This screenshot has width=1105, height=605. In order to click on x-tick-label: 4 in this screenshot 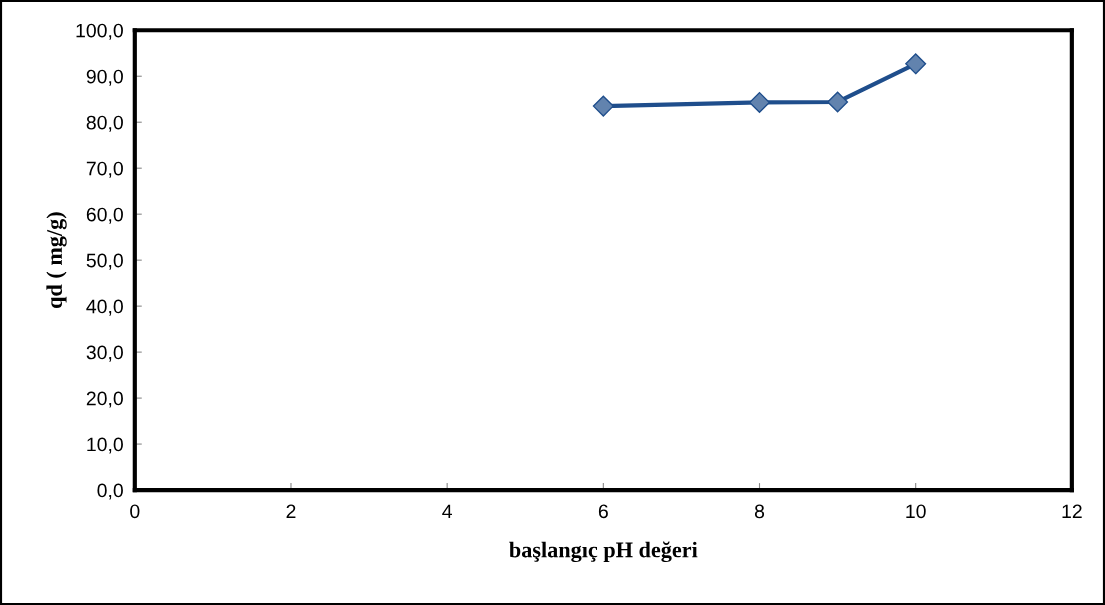, I will do `click(447, 511)`.